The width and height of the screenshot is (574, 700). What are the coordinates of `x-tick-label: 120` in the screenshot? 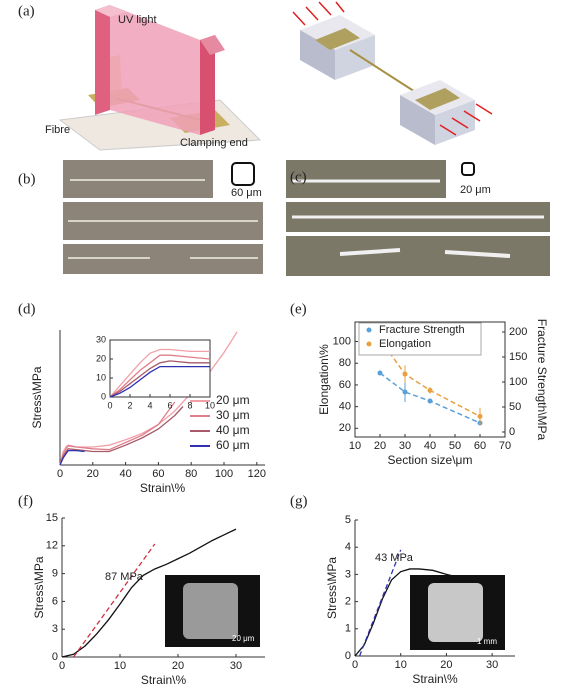 It's located at (257, 474).